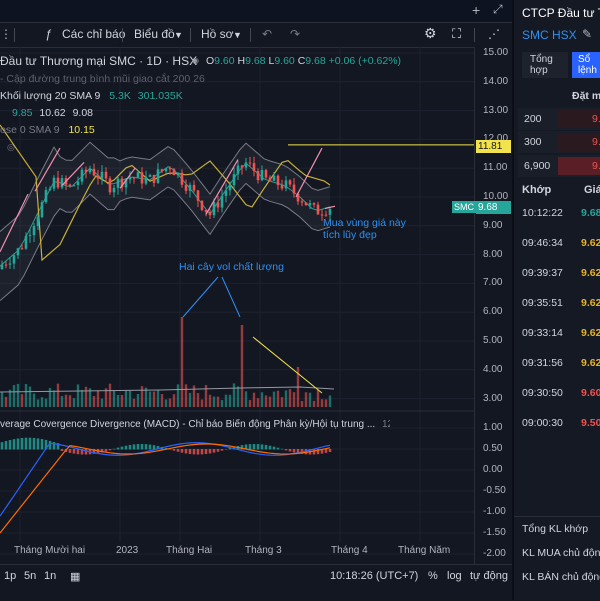  I want to click on range-5y: 5n, so click(30, 576).